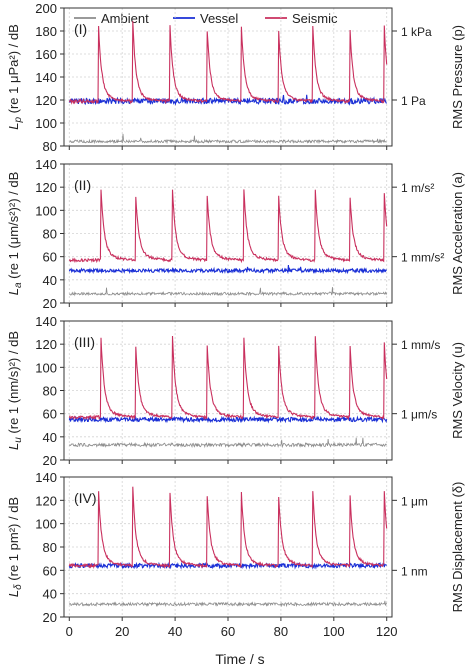 The image size is (474, 669). What do you see at coordinates (13, 70) in the screenshot?
I see `y-label-rest: (re 1 μPa²) / dB` at bounding box center [13, 70].